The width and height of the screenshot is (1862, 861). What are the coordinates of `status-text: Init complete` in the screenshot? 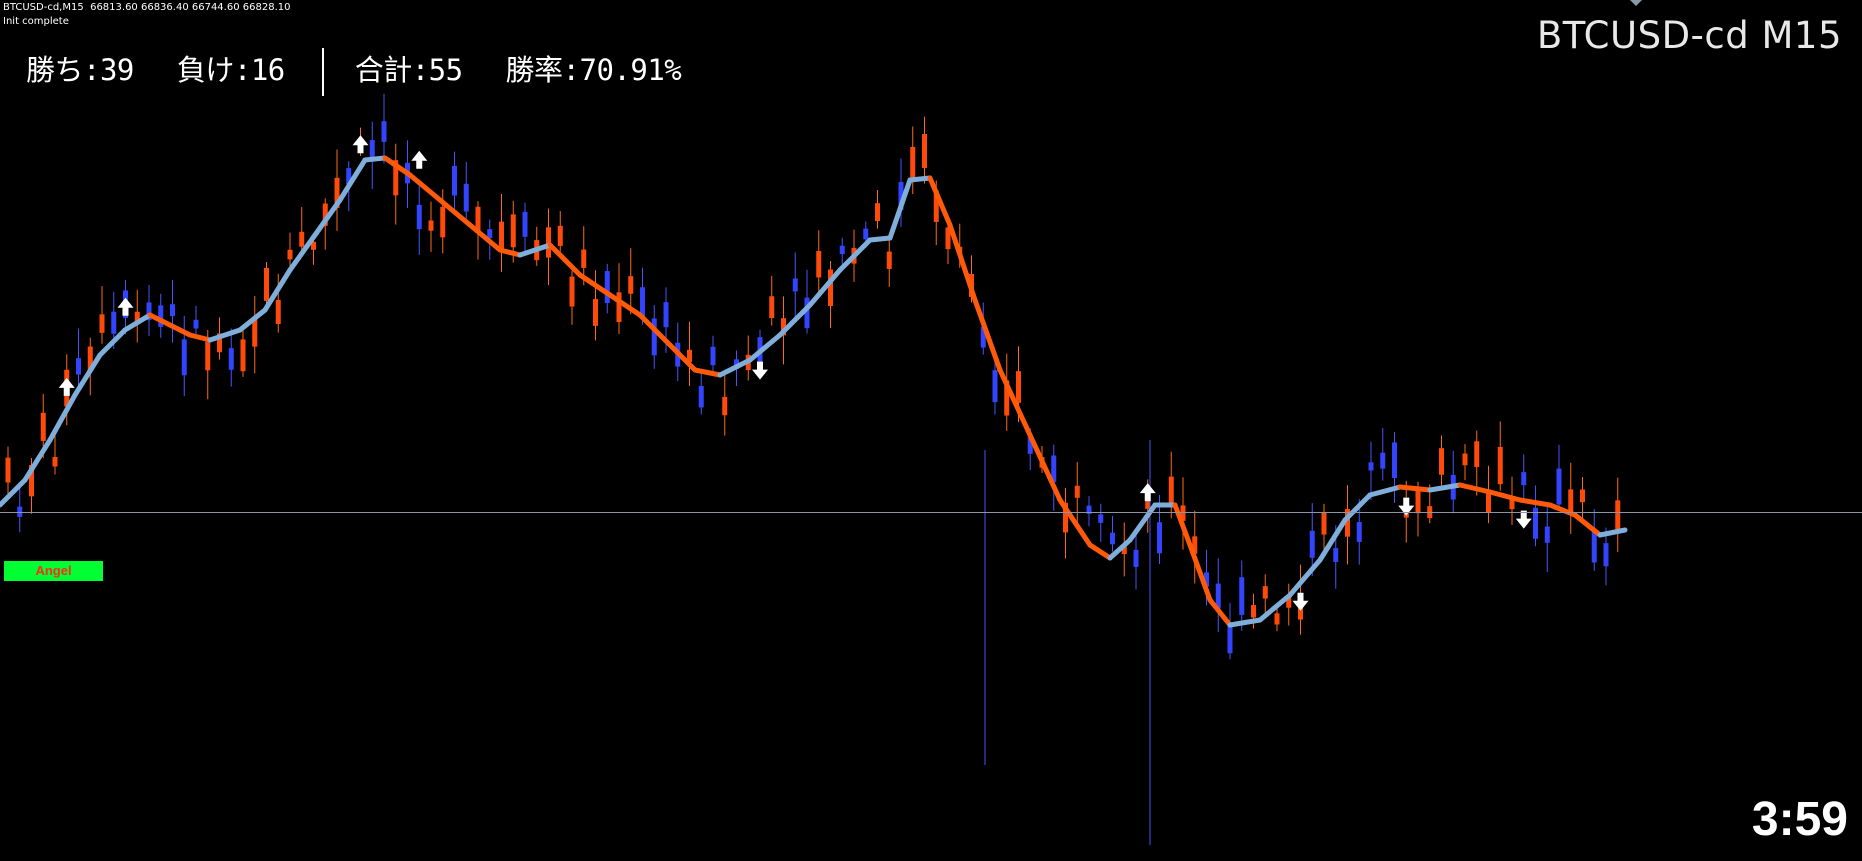 It's located at (36, 21).